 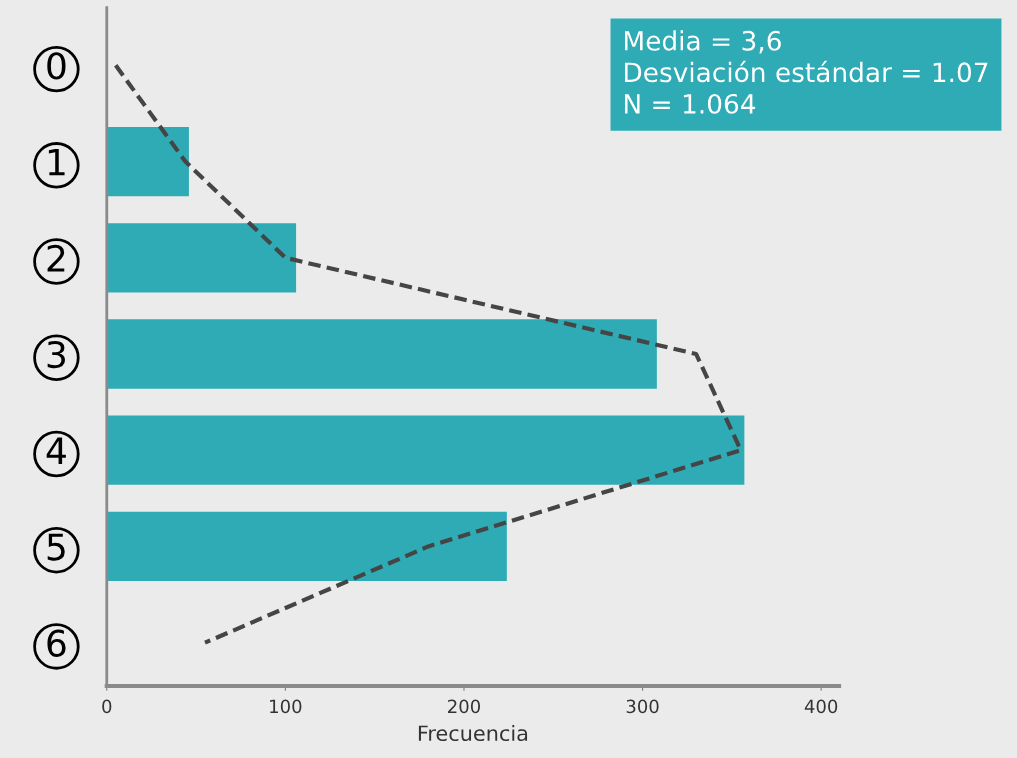 I want to click on x-tick-label: 100, so click(x=286, y=706).